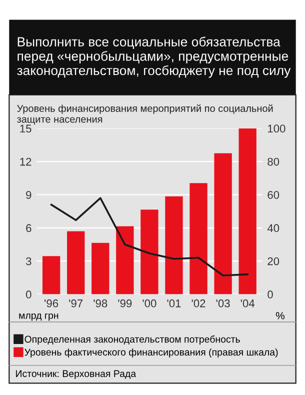  Describe the element at coordinates (145, 114) in the screenshot. I see `chart-subtitle: Уровень финансирования мероприятий по социальной защите населения` at that location.